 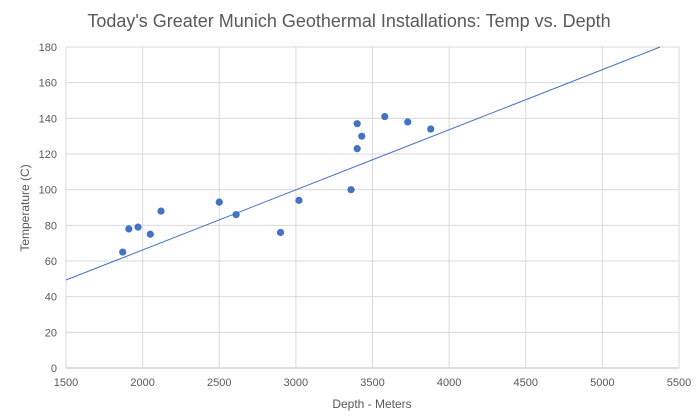 What do you see at coordinates (51, 226) in the screenshot?
I see `y-tick-label: 80` at bounding box center [51, 226].